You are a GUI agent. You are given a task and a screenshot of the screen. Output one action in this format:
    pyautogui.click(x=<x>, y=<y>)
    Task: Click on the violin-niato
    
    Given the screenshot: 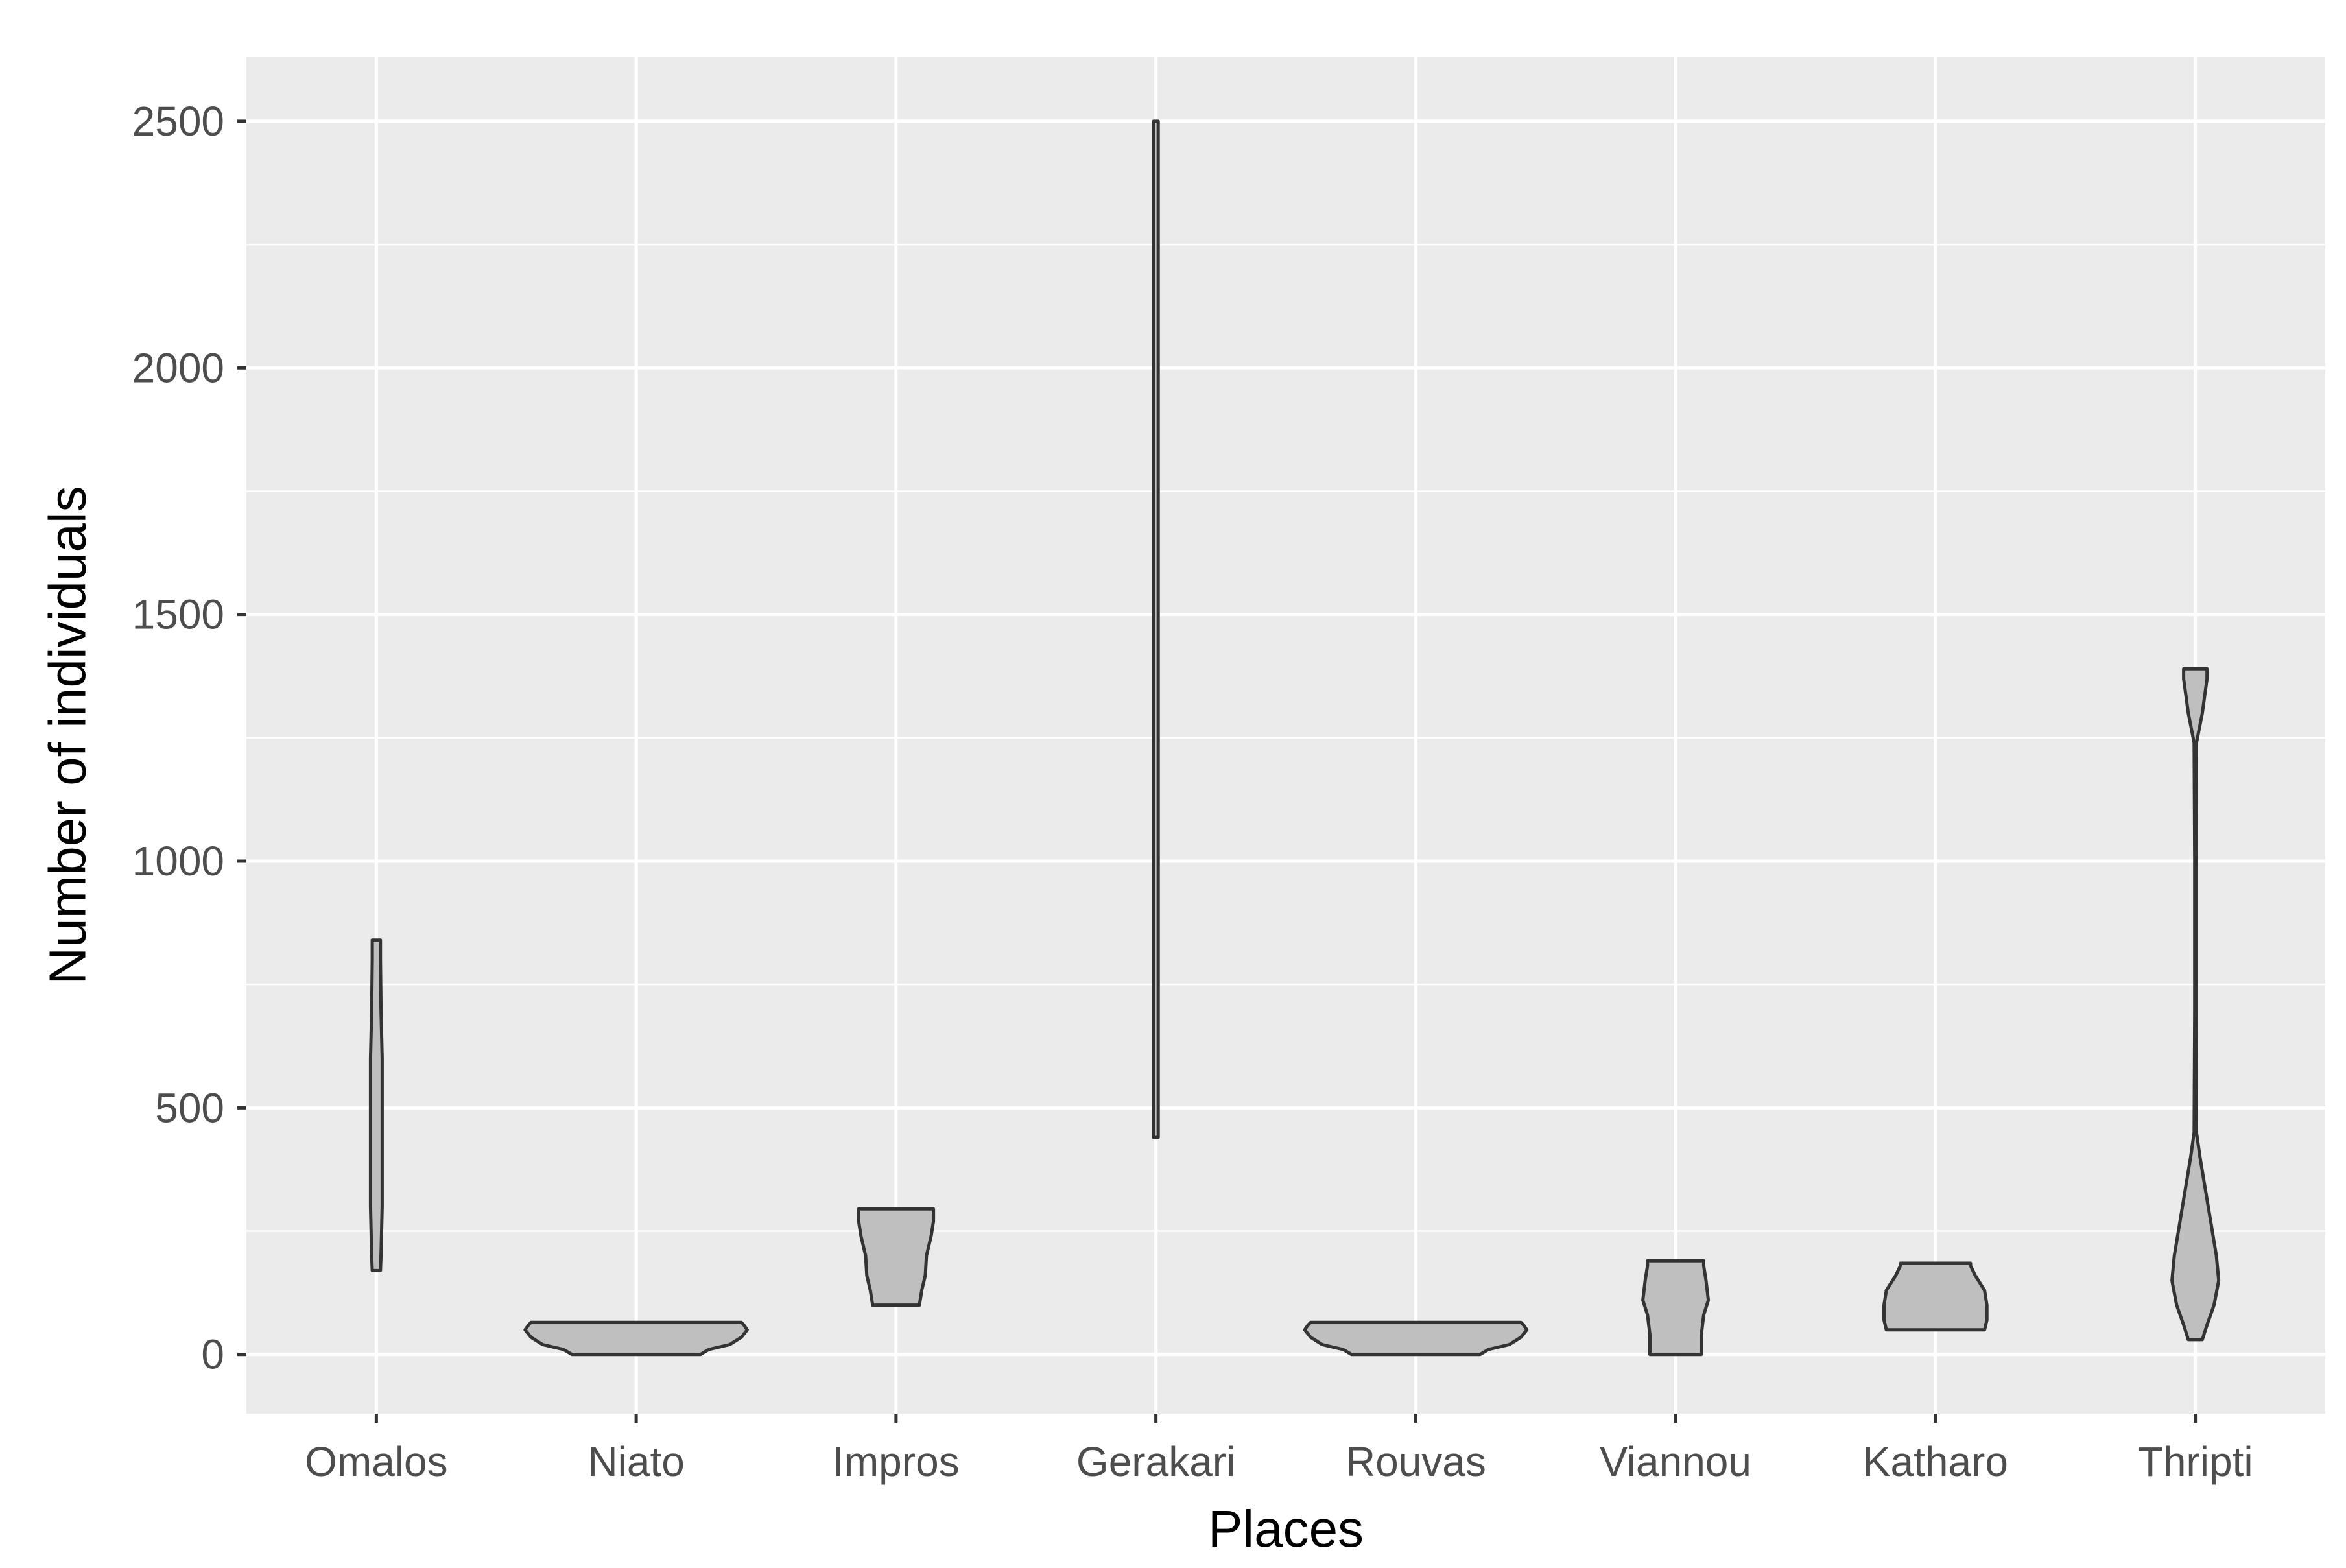 What is the action you would take?
    pyautogui.click(x=636, y=1339)
    